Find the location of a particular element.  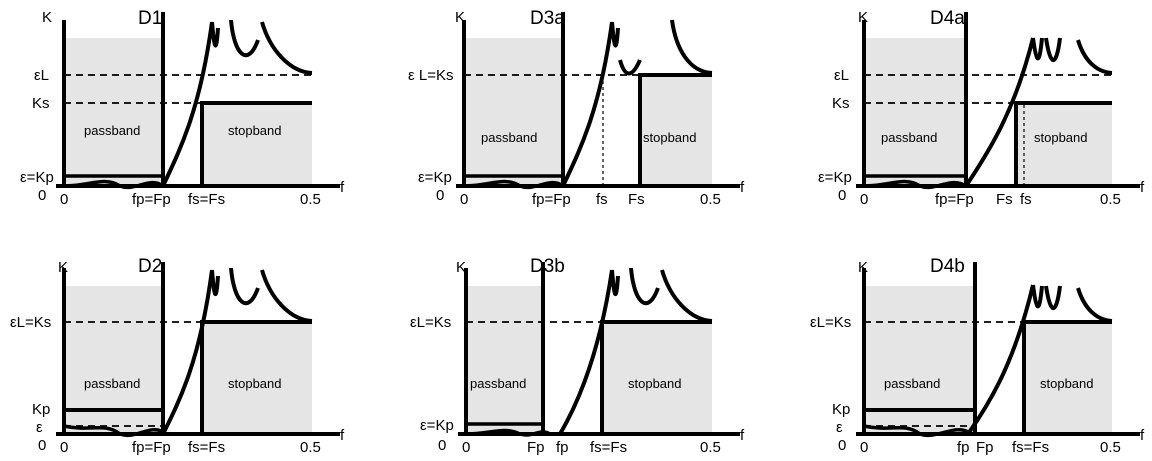

panel-title: D2 is located at coordinates (150, 266).